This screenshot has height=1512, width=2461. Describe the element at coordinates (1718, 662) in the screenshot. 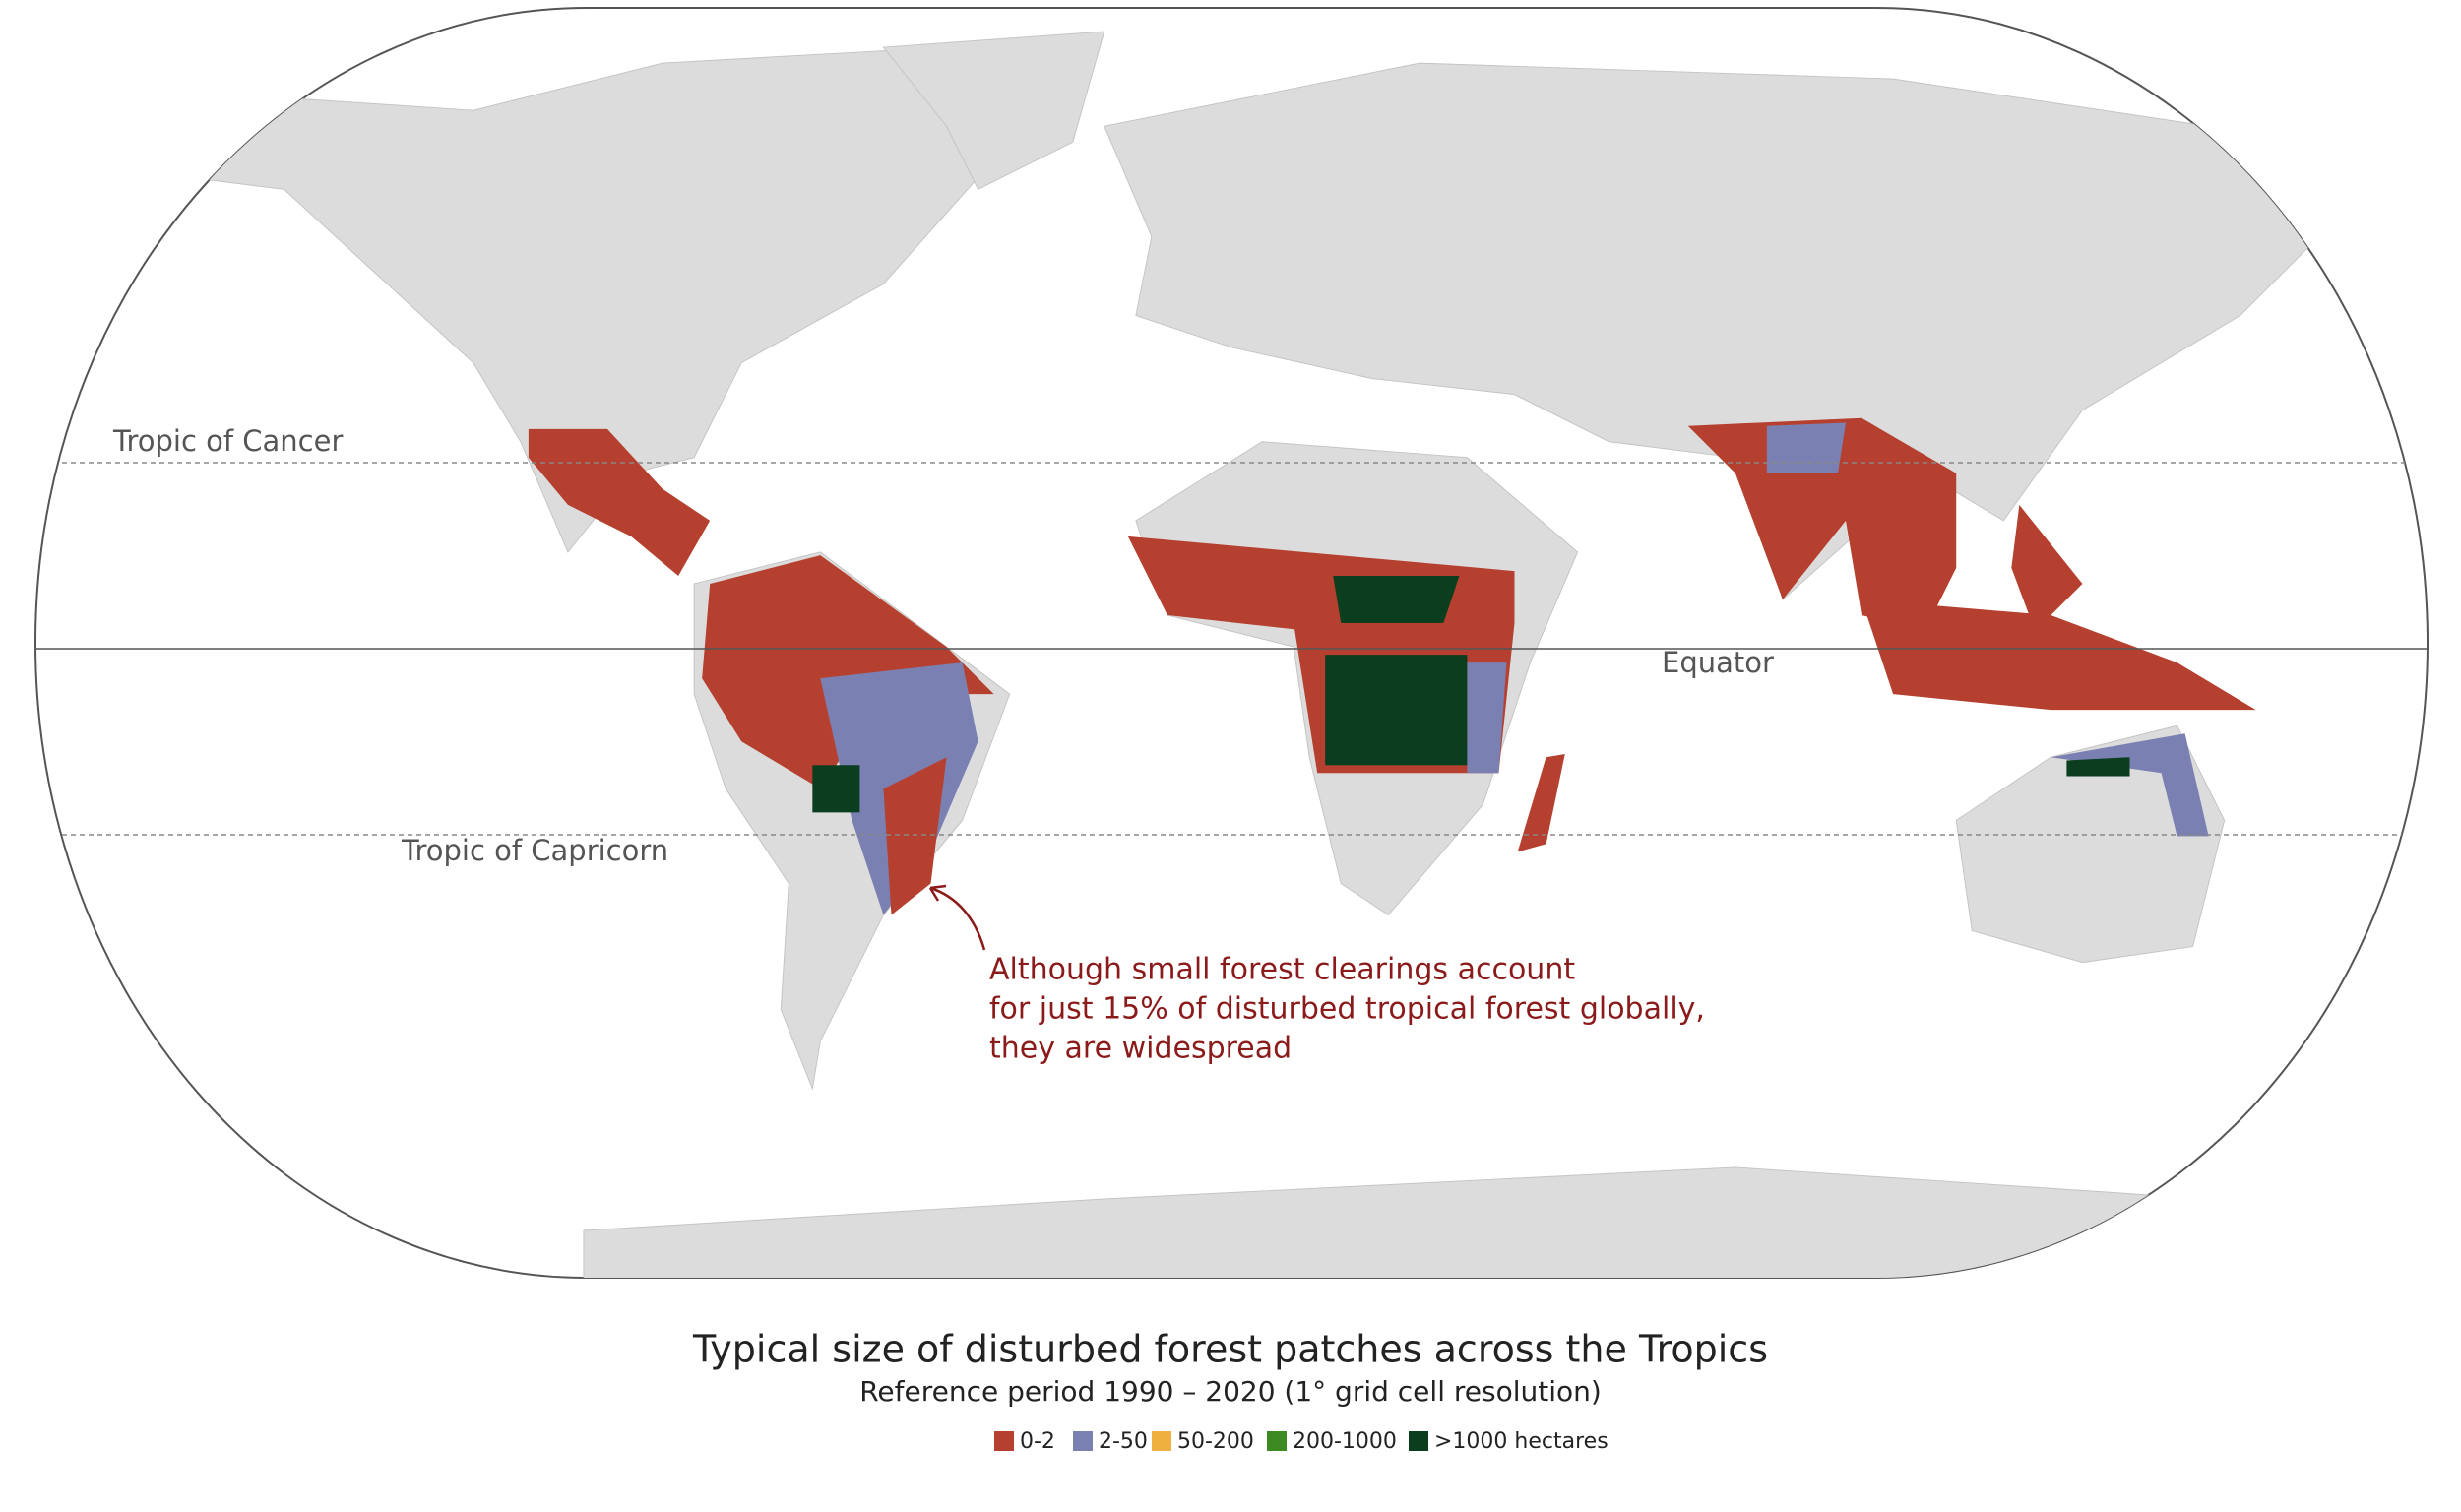

I see `equator-label: Equator` at that location.